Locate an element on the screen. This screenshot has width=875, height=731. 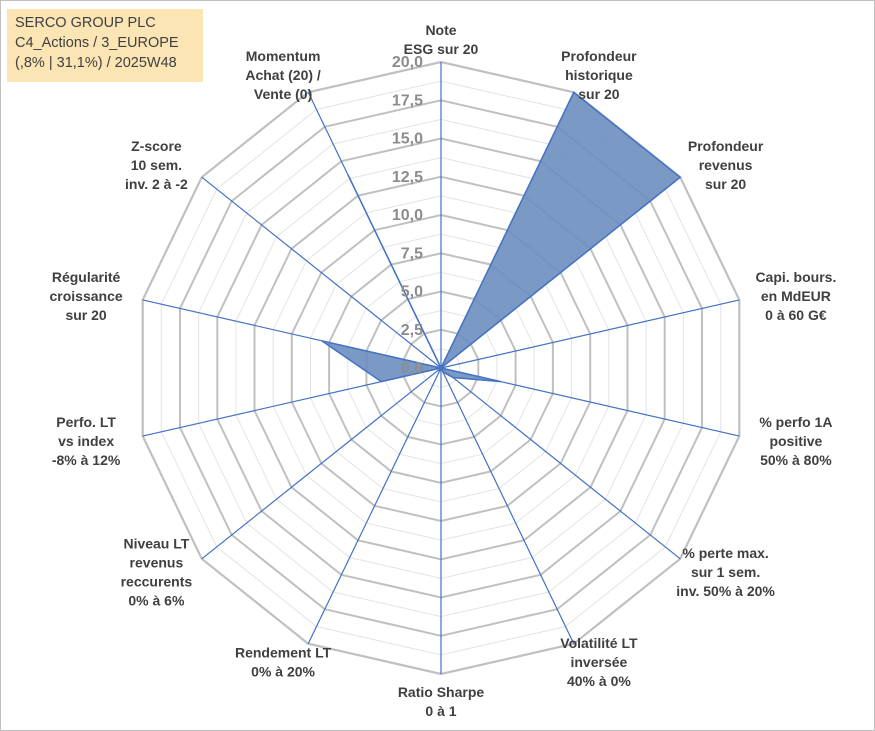
category-label: Rendement LT is located at coordinates (283, 653).